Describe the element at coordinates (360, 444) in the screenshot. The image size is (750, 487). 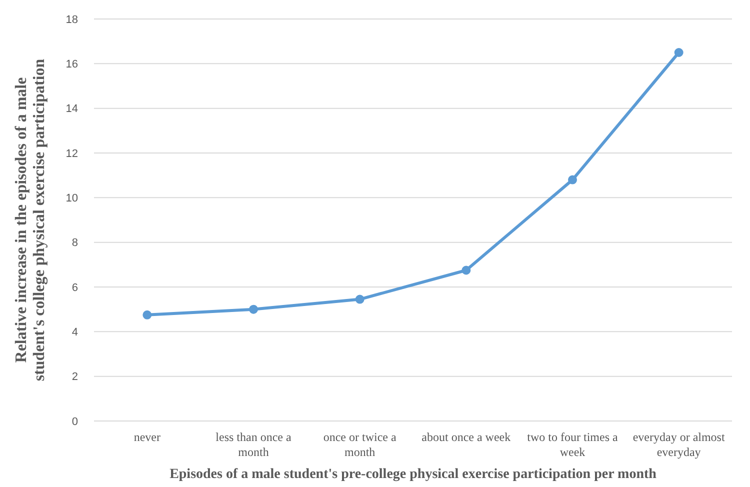
I see `x-tick-label: once or twice a month` at that location.